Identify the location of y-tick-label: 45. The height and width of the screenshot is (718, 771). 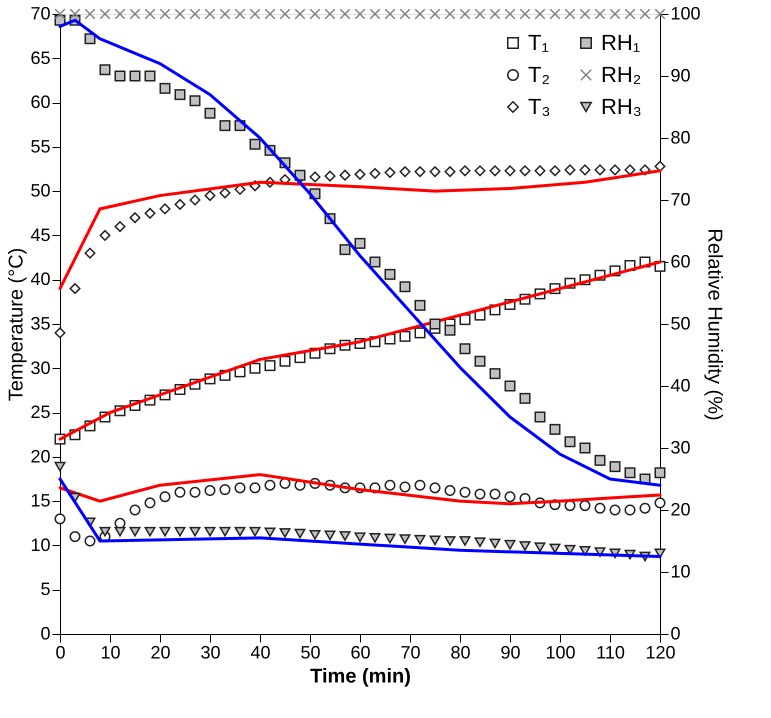
(40, 234).